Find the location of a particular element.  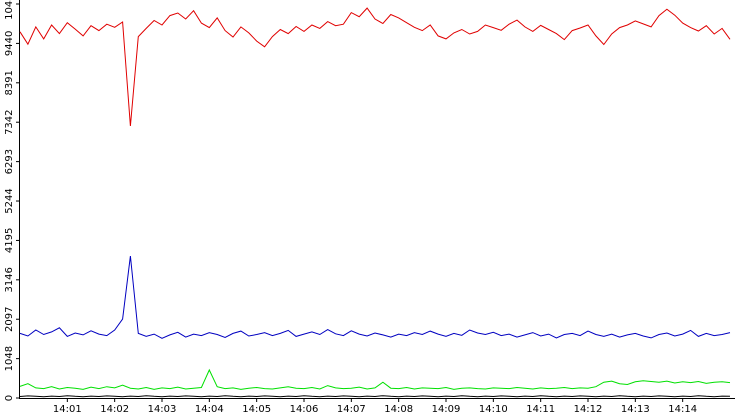

x-tick-label: 14:14 is located at coordinates (682, 409).